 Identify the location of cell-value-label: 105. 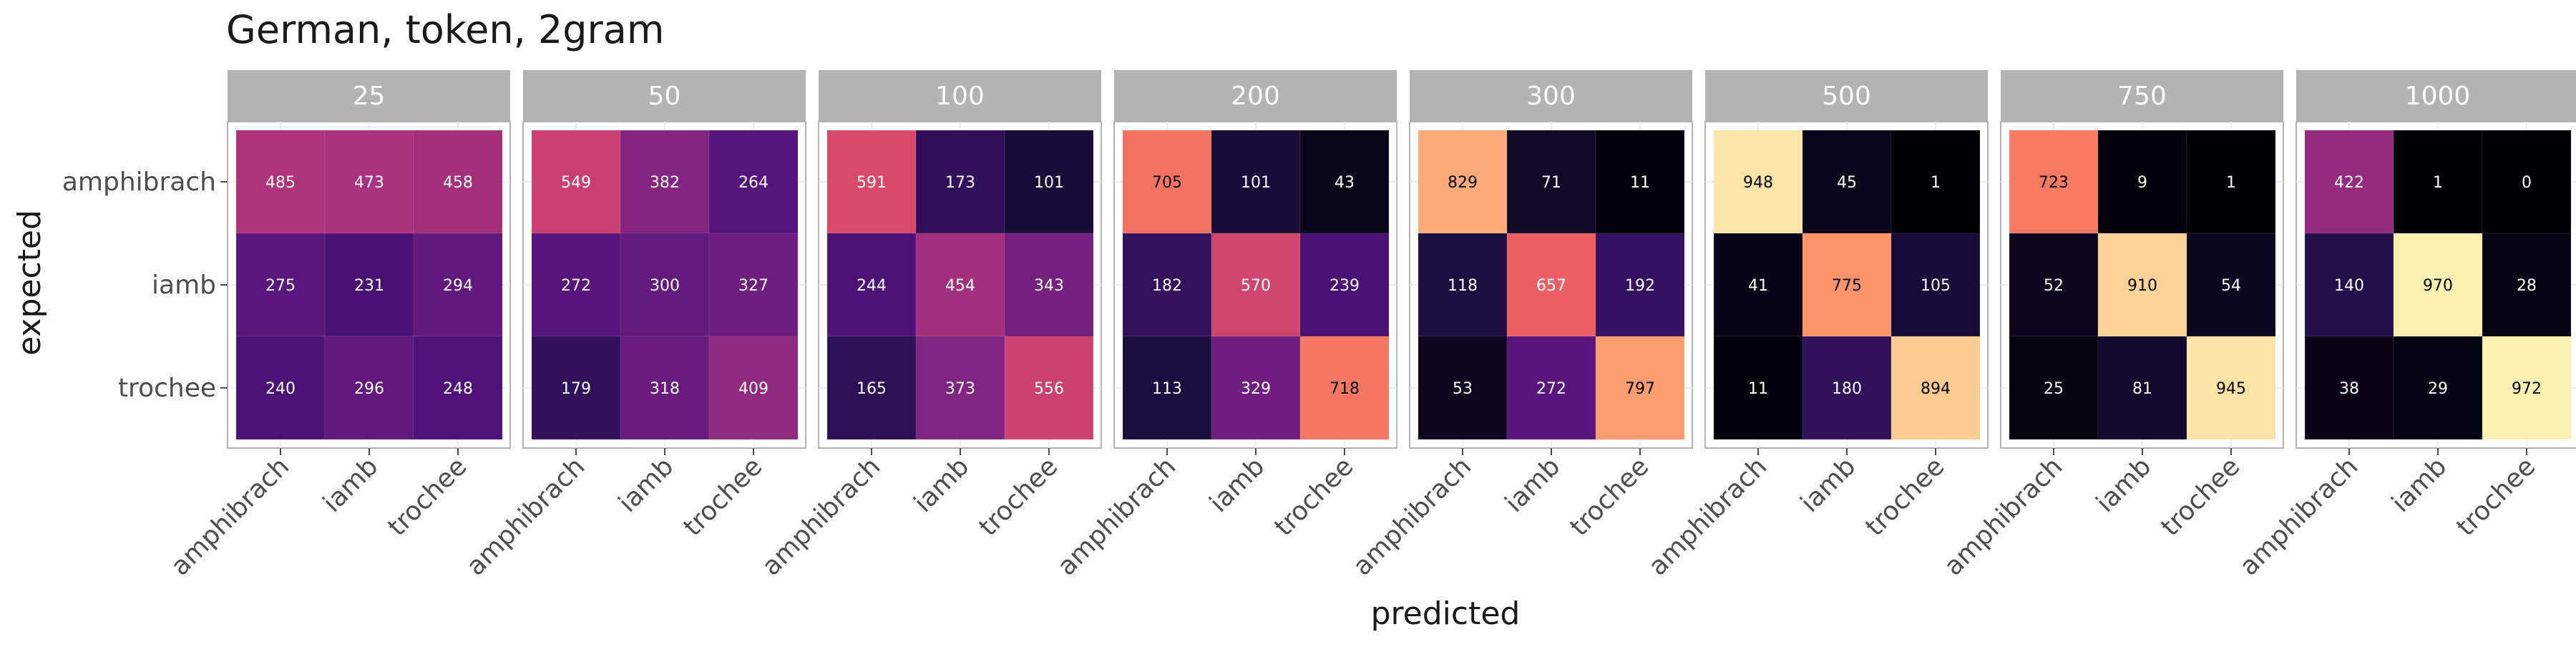
(1936, 286).